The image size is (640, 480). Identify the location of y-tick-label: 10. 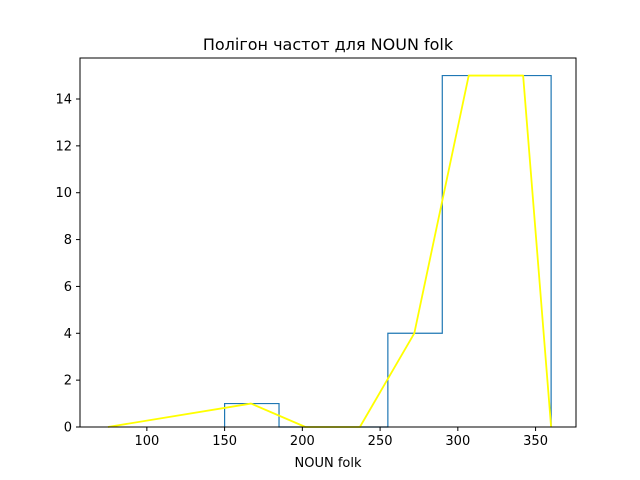
(63, 193).